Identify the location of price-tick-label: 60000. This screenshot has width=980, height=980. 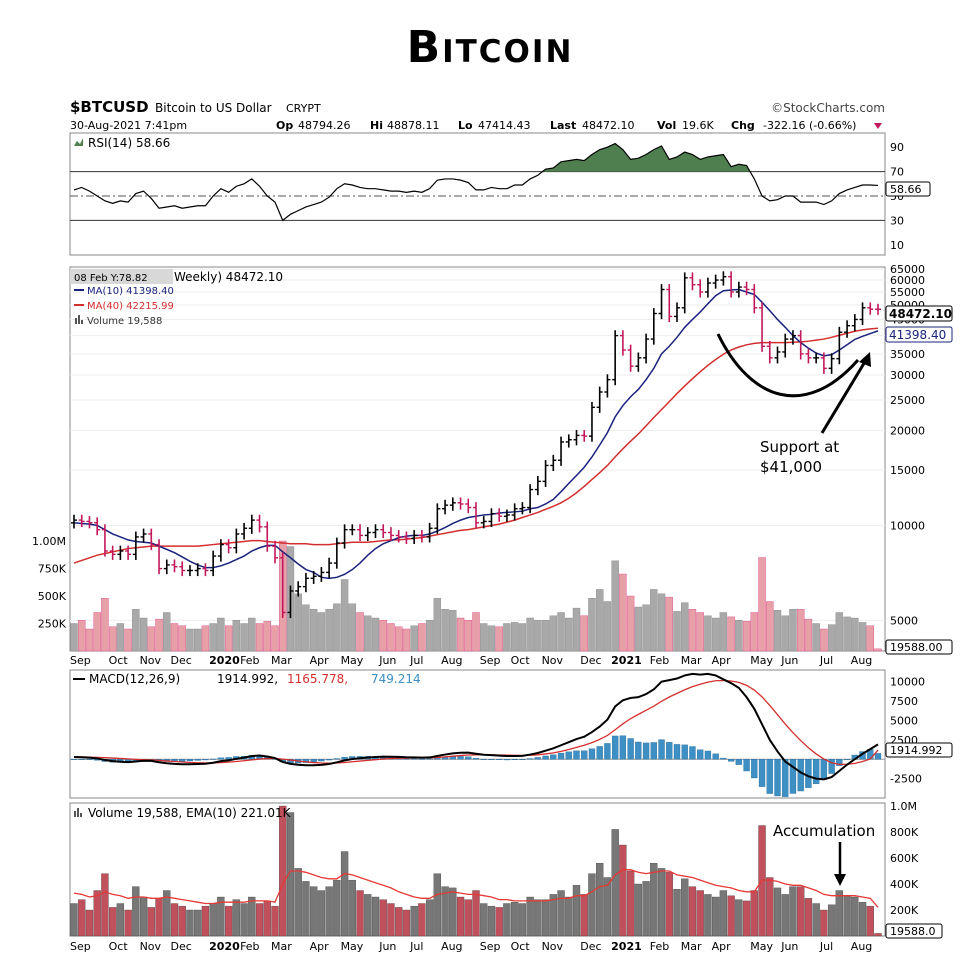
(907, 280).